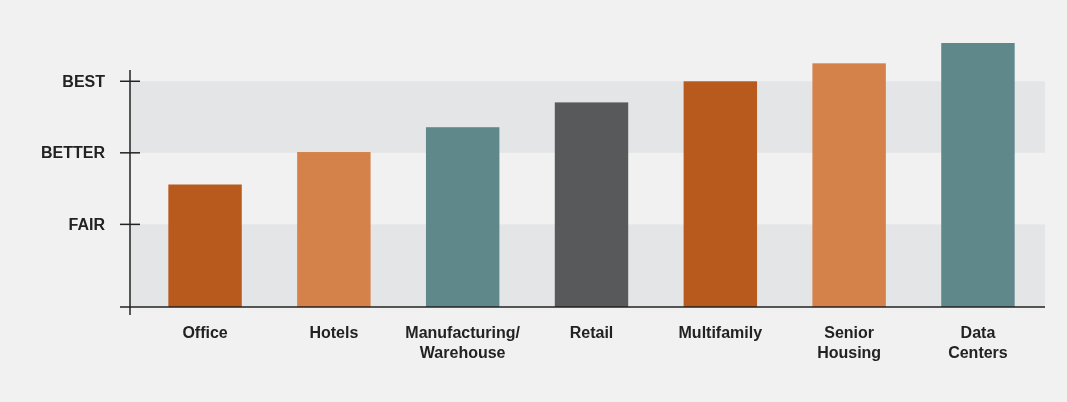 The image size is (1067, 402). Describe the element at coordinates (84, 81) in the screenshot. I see `ref-line-label: BEST` at that location.